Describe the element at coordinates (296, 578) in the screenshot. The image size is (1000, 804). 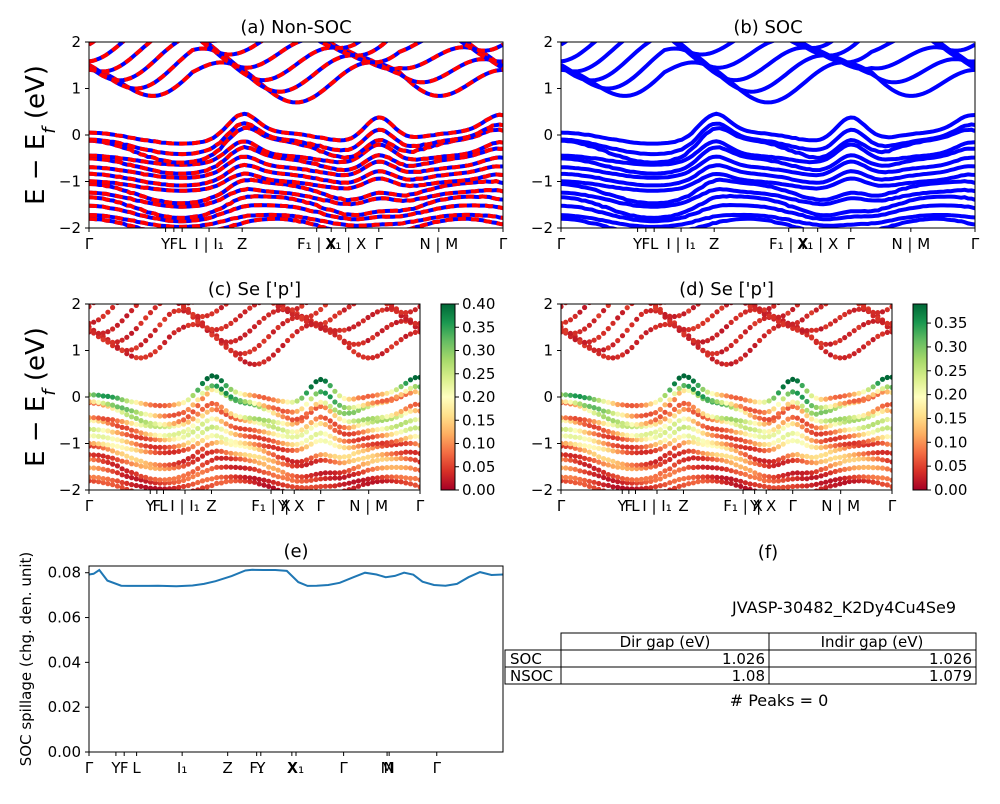
I see `spillage-line` at that location.